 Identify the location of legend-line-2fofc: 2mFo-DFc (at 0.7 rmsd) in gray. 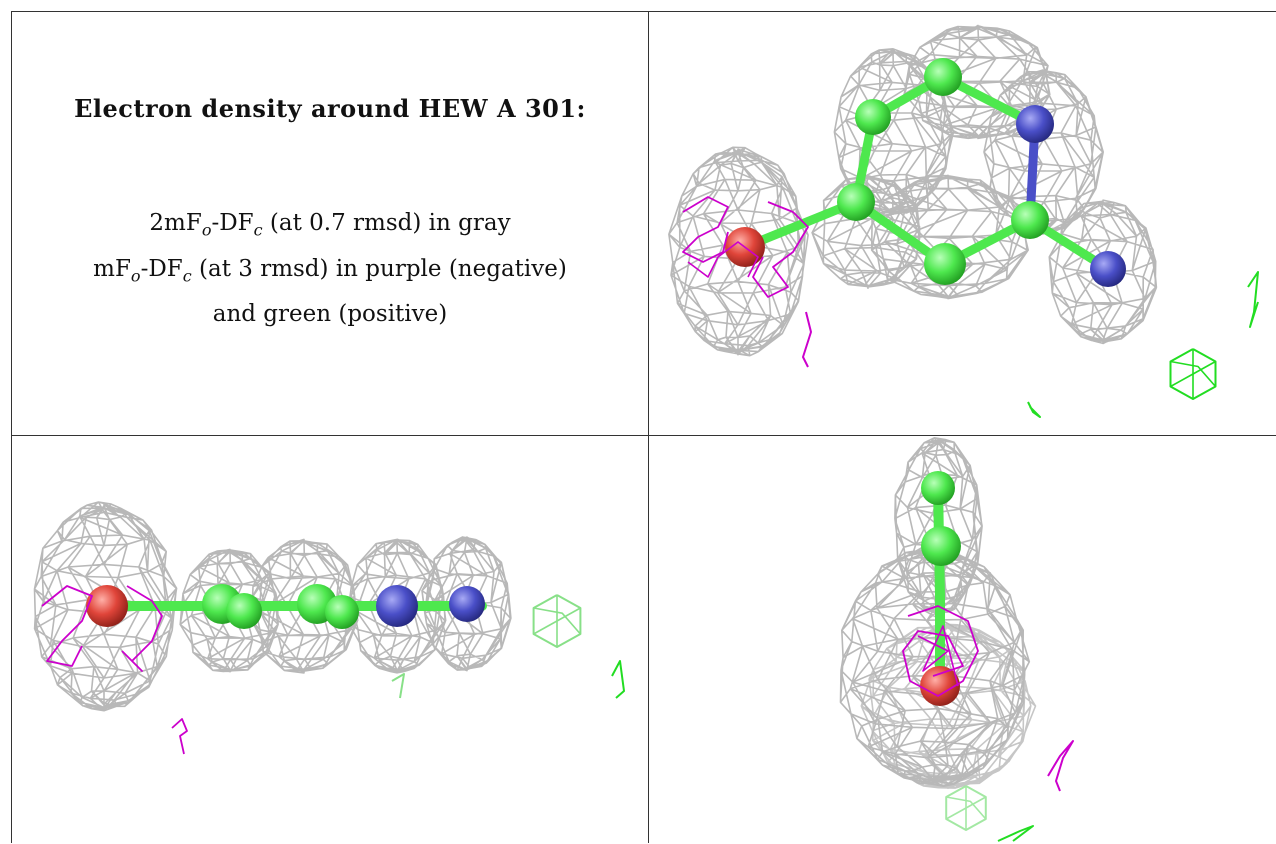
(330, 225).